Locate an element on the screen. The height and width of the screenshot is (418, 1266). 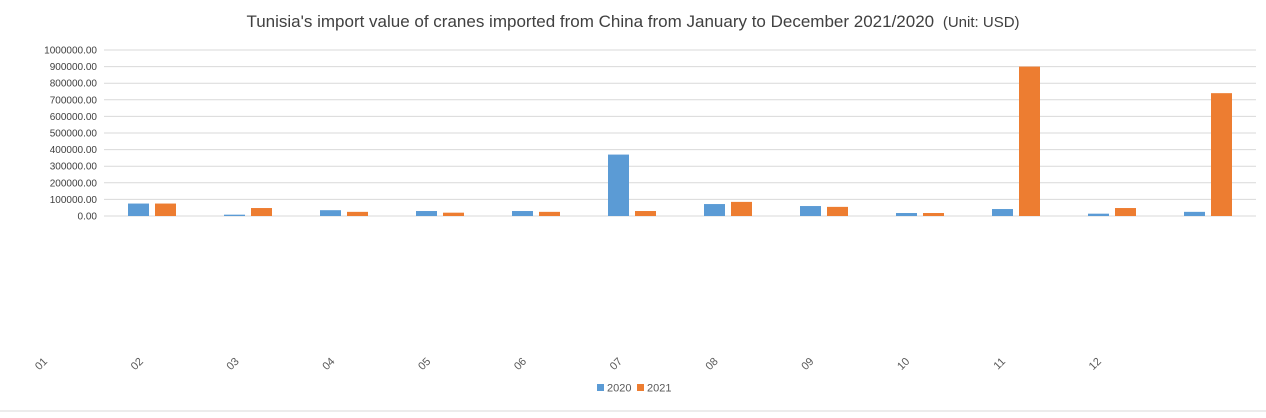
x-tick-label: 09 is located at coordinates (807, 364).